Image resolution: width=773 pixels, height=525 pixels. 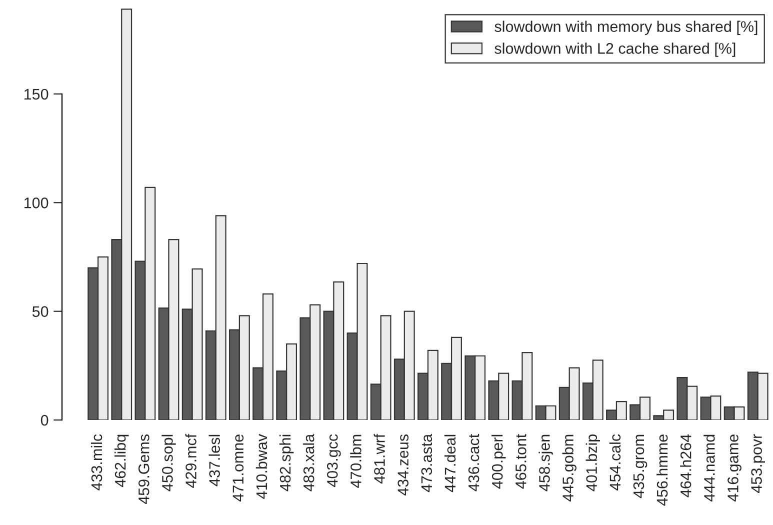 What do you see at coordinates (40, 311) in the screenshot?
I see `y-tick-label: 50` at bounding box center [40, 311].